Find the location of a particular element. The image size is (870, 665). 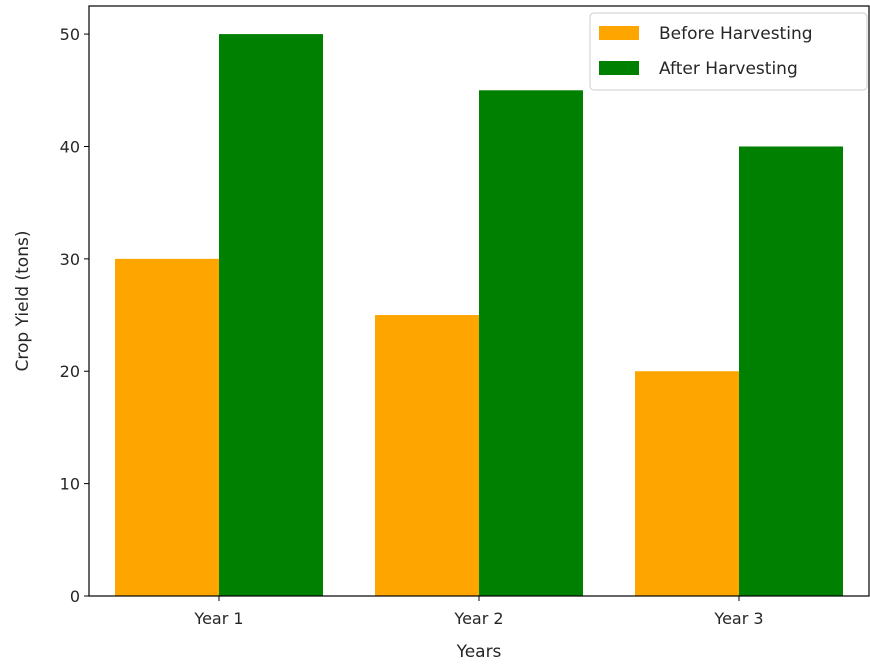

y-tick-label: 20 is located at coordinates (70, 371).